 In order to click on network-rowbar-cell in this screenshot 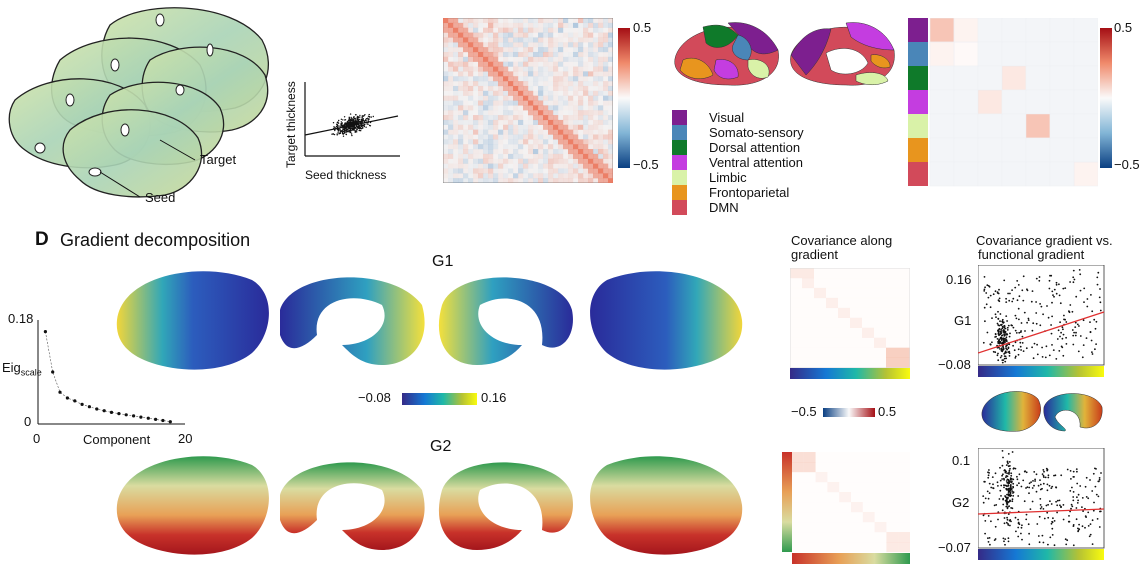, I will do `click(918, 78)`.